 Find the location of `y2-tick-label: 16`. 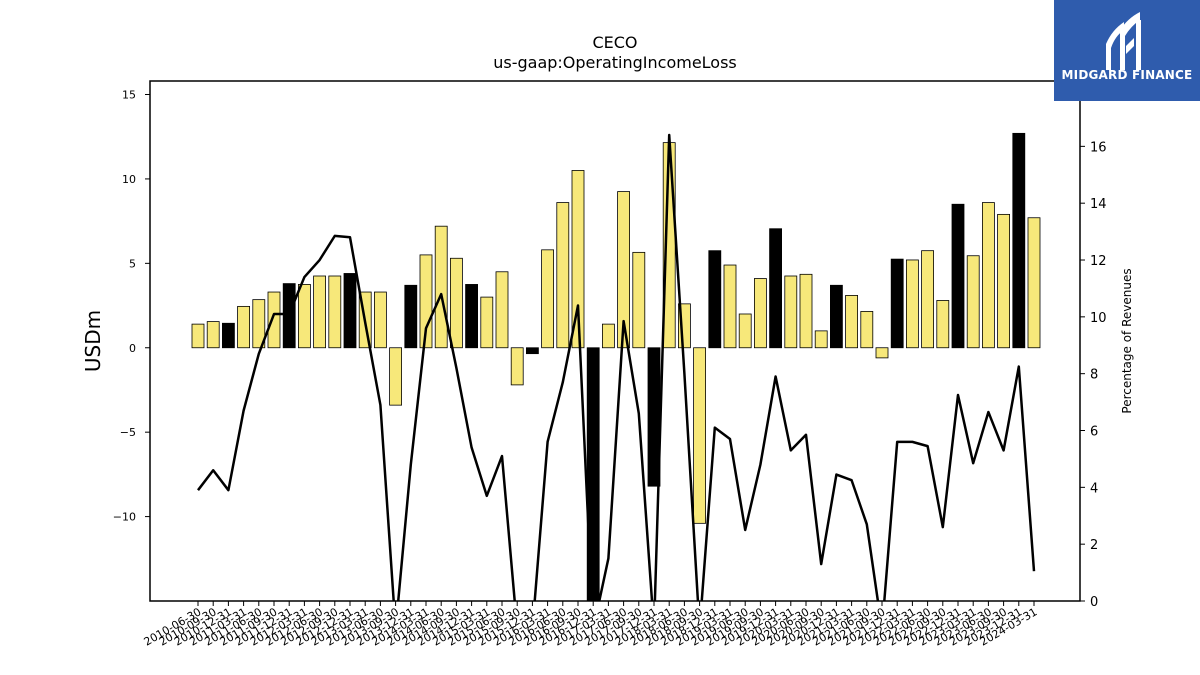

y2-tick-label: 16 is located at coordinates (1098, 147).